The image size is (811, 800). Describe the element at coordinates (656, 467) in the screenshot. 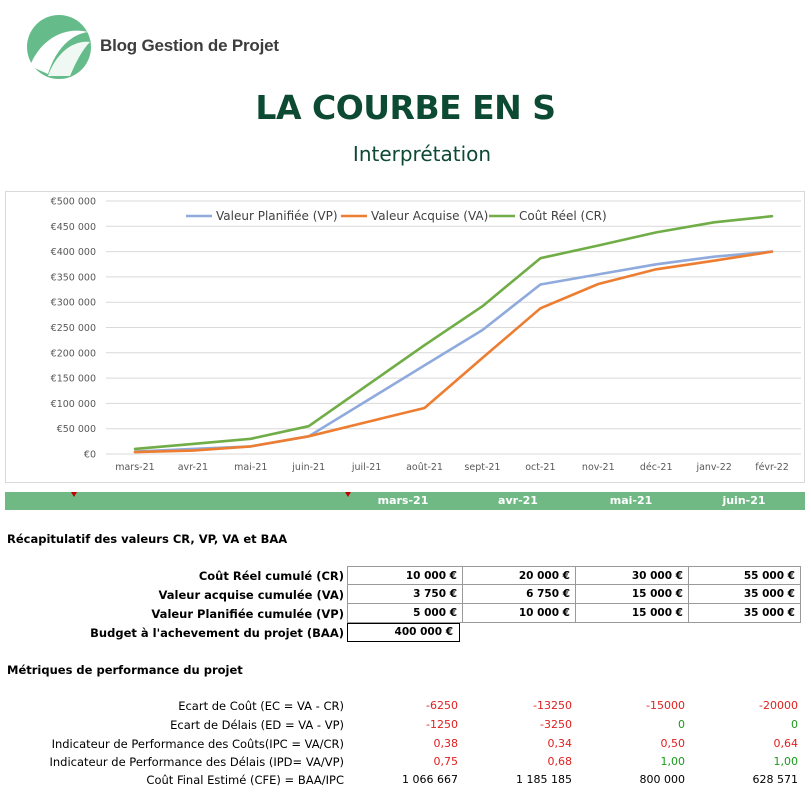

I see `x-tick-label: déc-21` at that location.